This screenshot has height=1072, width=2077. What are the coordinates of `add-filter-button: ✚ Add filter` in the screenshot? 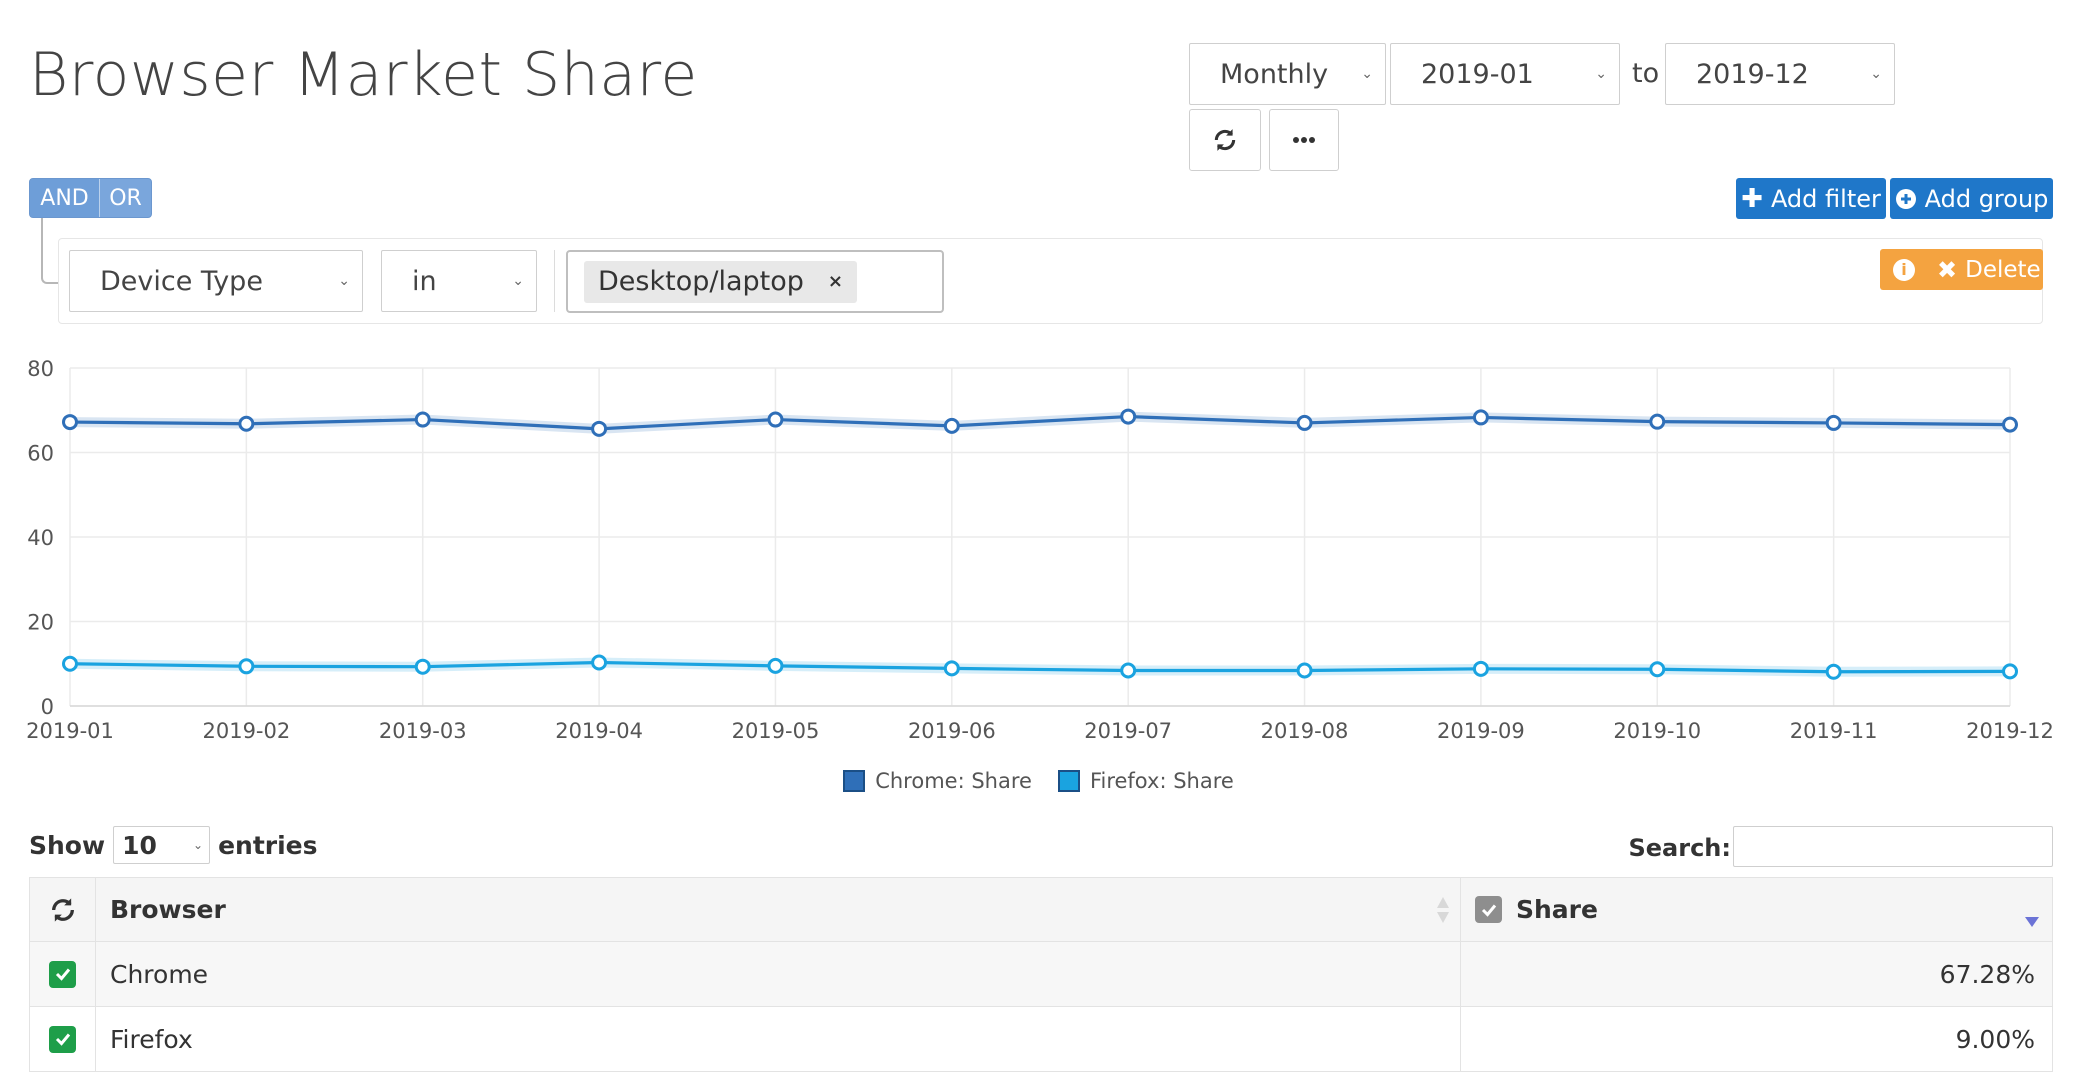 It's located at (1811, 198).